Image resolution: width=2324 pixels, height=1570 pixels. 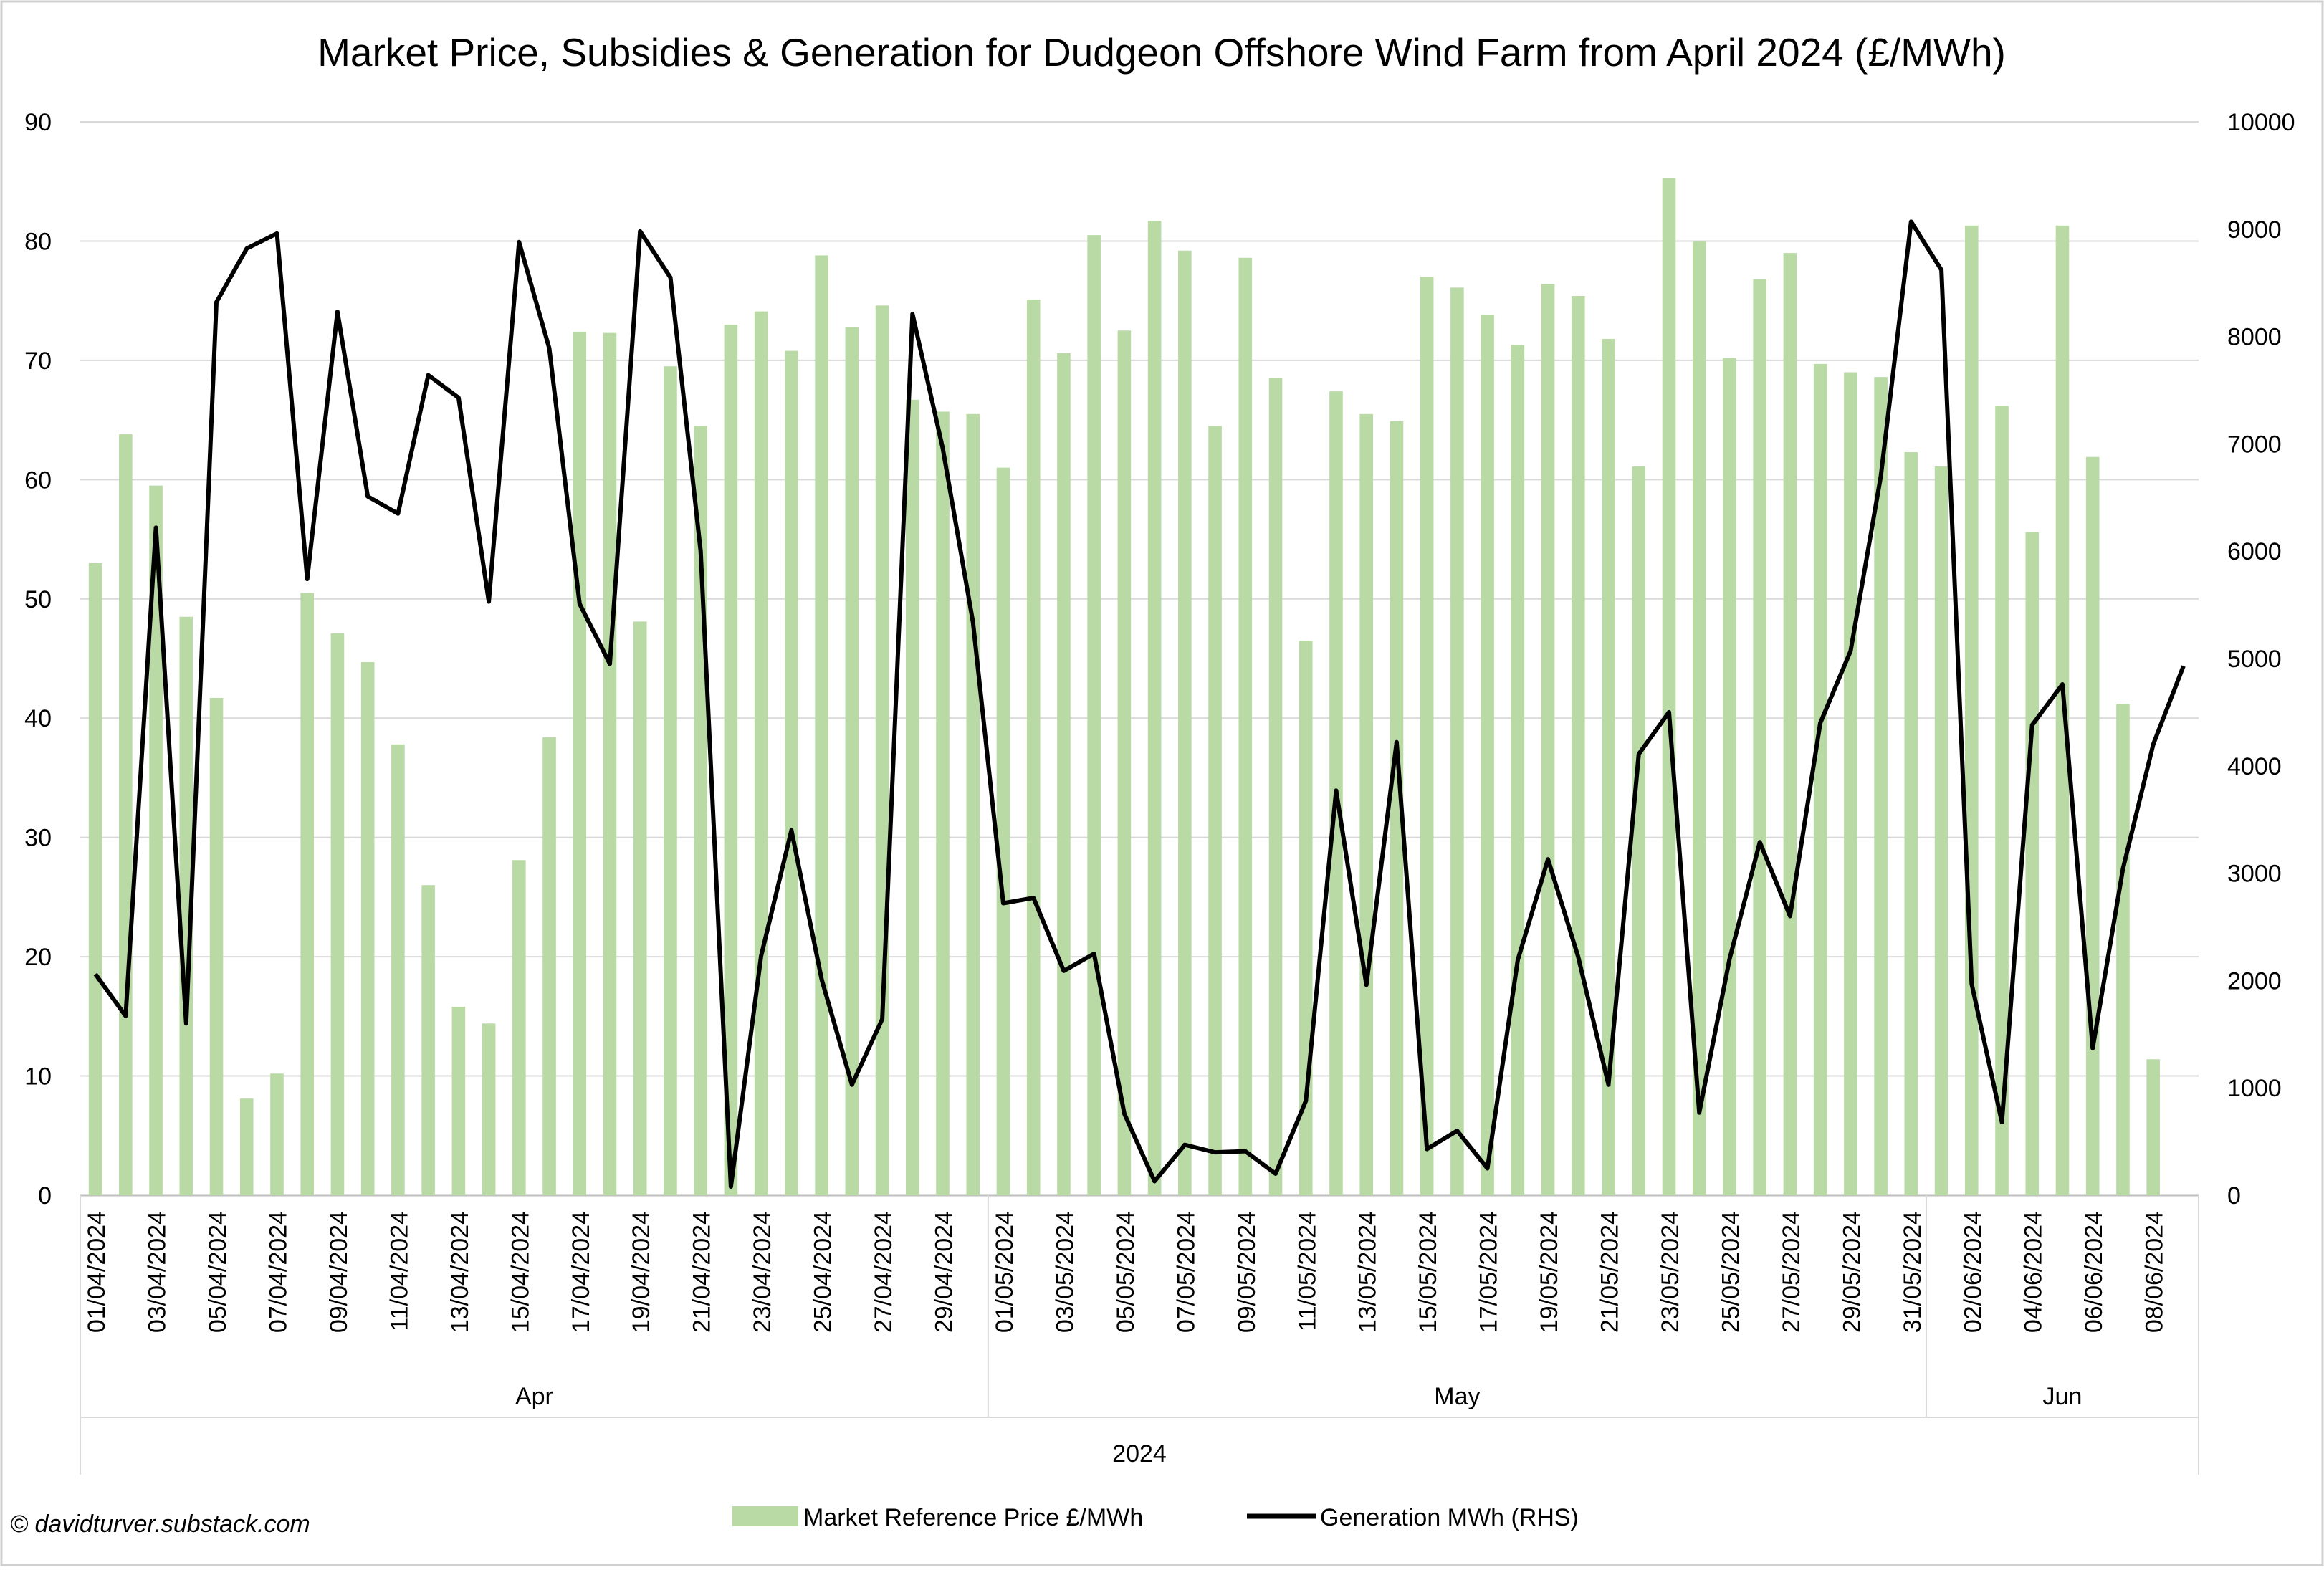 I want to click on x-axis-tick-label: 08/06/2024, so click(x=2154, y=1272).